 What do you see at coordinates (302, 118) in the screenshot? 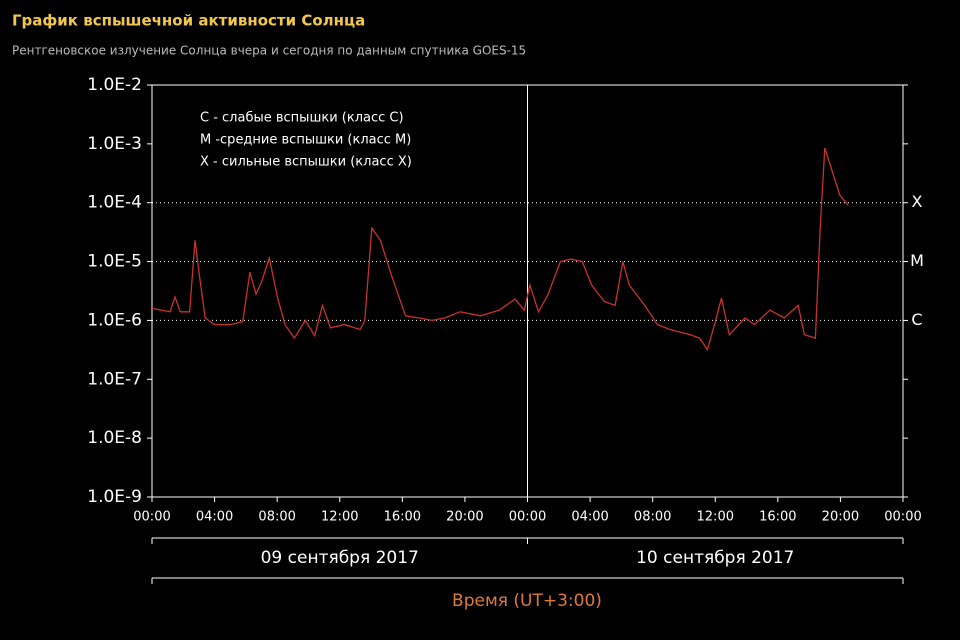
I see `legend-text: C - слабые вспышки (класс C)` at bounding box center [302, 118].